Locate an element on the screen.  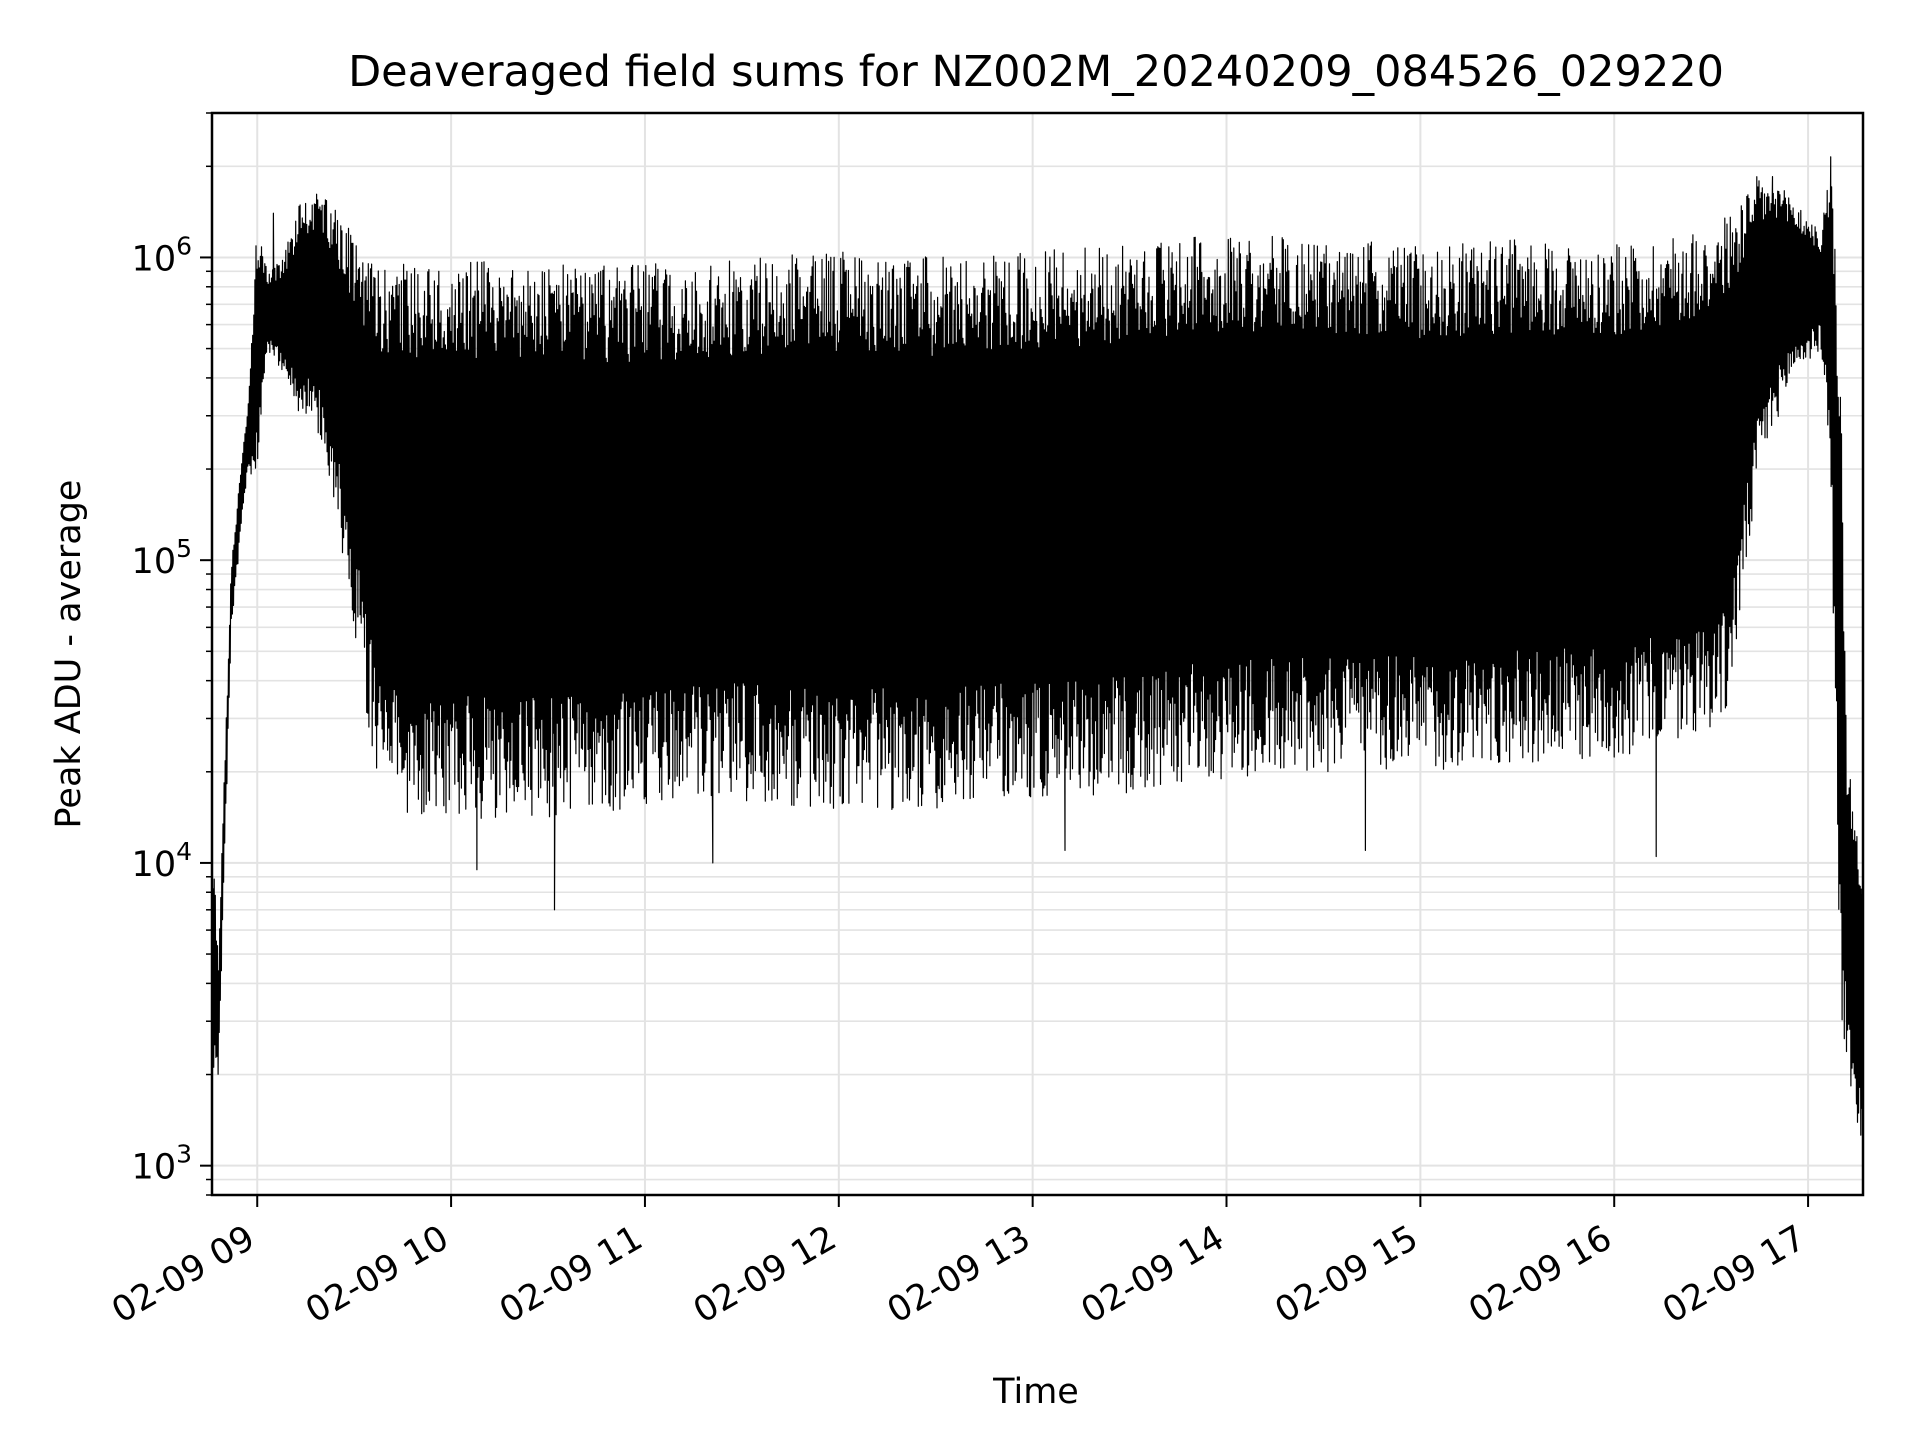
y-tick-label: 10⁴ is located at coordinates (162, 861).